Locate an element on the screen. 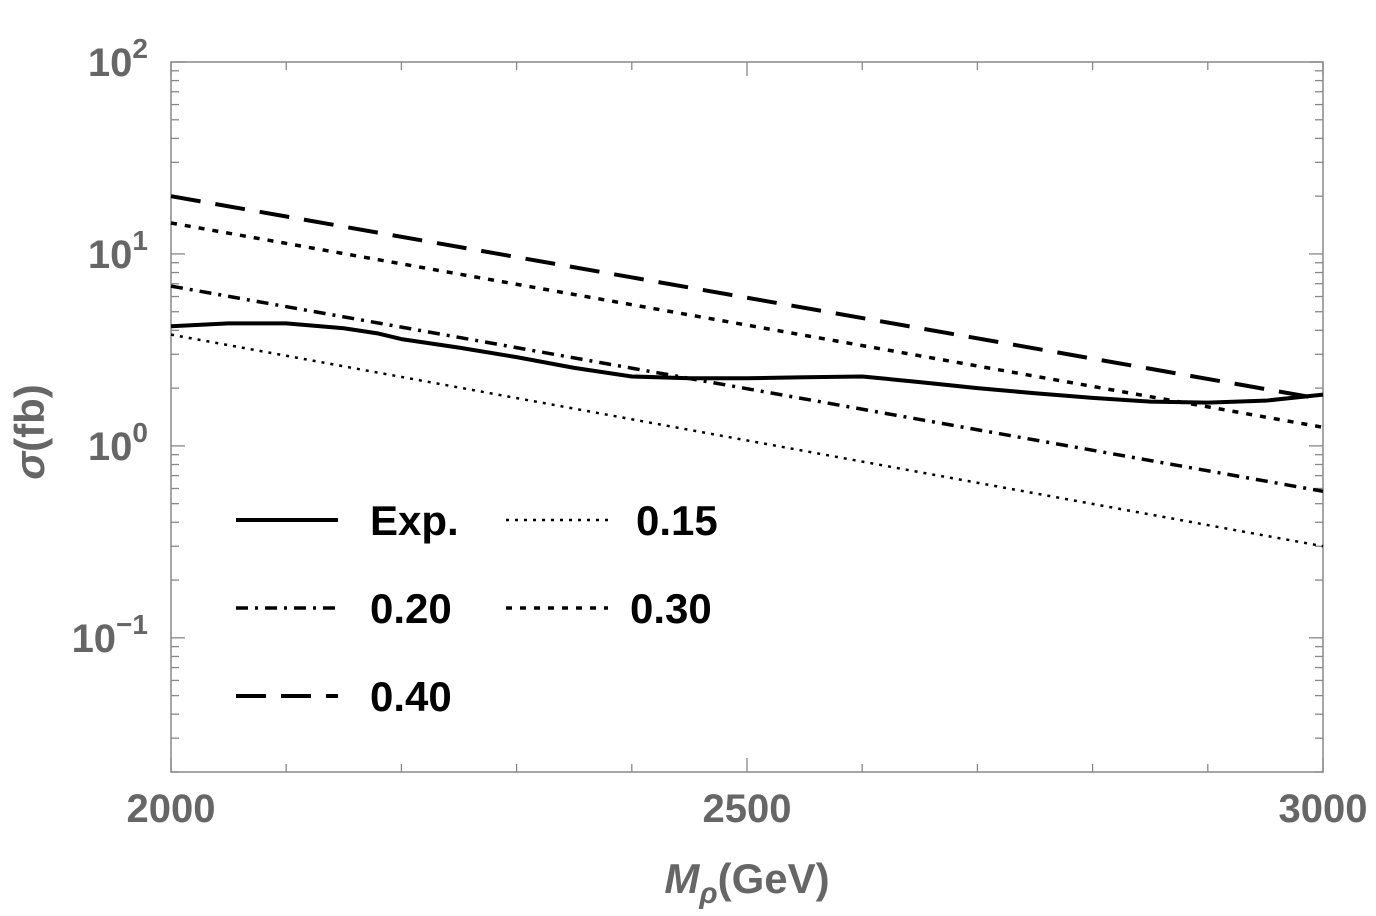 This screenshot has width=1376, height=916. x-axis-label: Mρ(GeV) is located at coordinates (746, 882).